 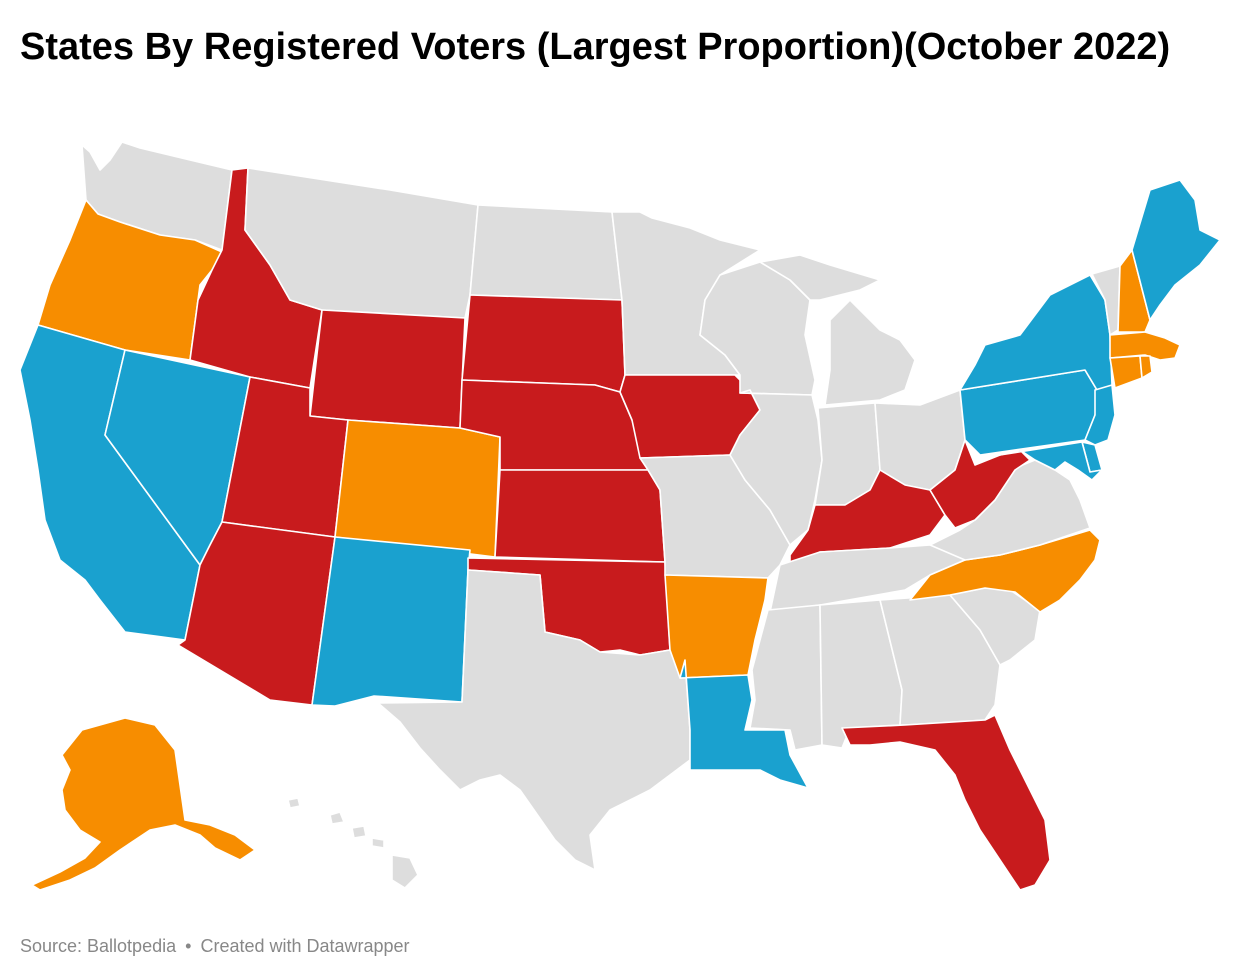 I want to click on state-hi, so click(x=353, y=843).